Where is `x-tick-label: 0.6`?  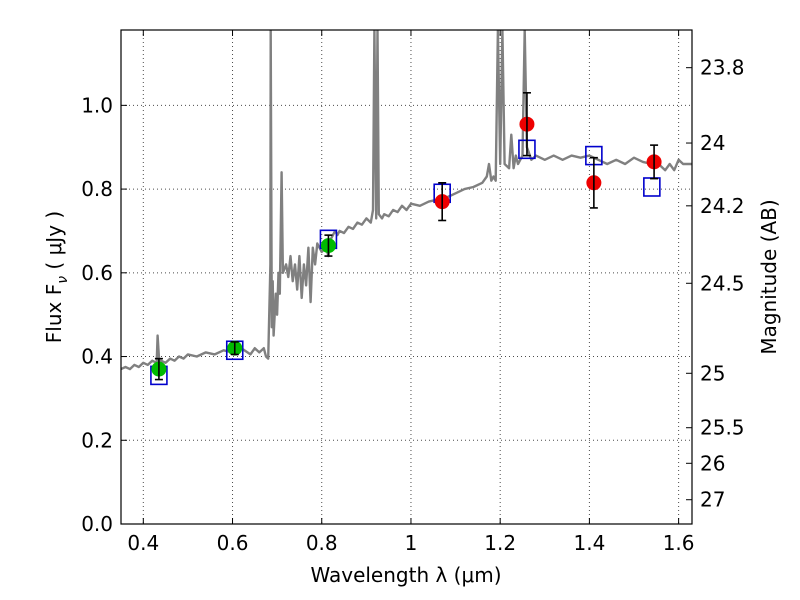
x-tick-label: 0.6 is located at coordinates (233, 543).